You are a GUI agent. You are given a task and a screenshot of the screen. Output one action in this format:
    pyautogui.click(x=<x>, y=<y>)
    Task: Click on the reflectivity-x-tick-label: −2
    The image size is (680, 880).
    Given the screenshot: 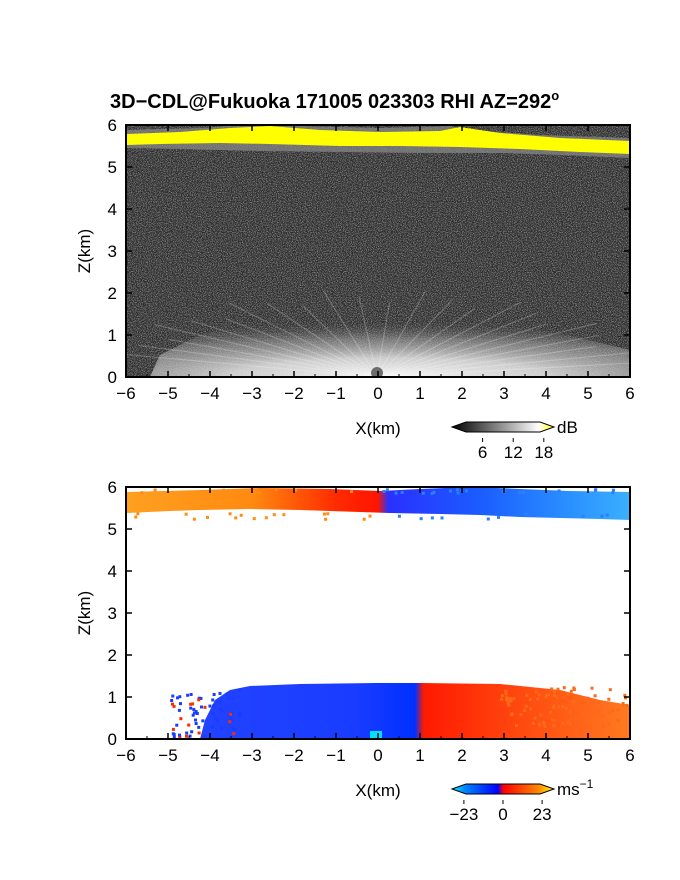 What is the action you would take?
    pyautogui.click(x=293, y=393)
    